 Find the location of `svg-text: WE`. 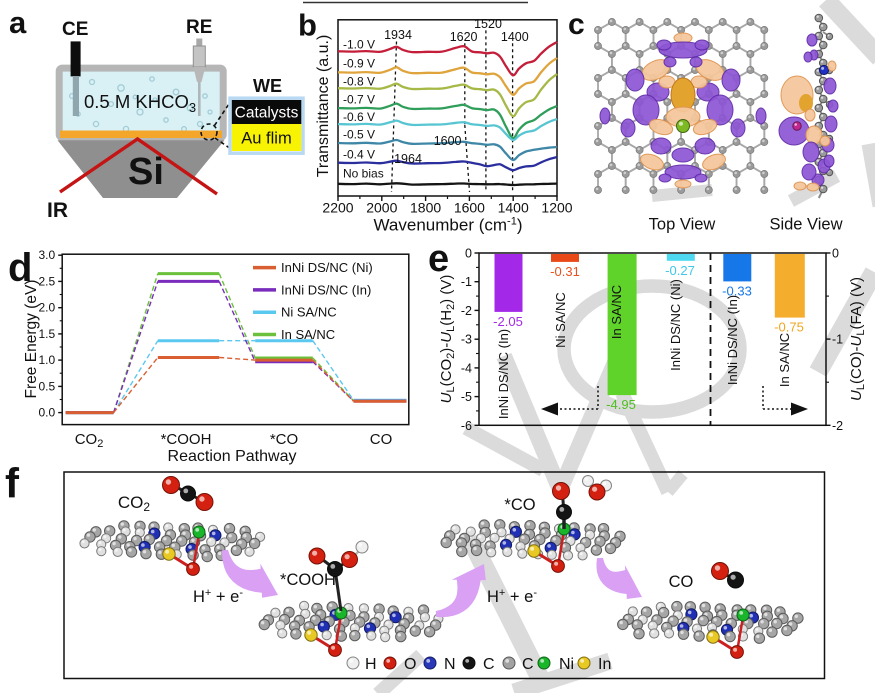

svg-text: WE is located at coordinates (267, 86).